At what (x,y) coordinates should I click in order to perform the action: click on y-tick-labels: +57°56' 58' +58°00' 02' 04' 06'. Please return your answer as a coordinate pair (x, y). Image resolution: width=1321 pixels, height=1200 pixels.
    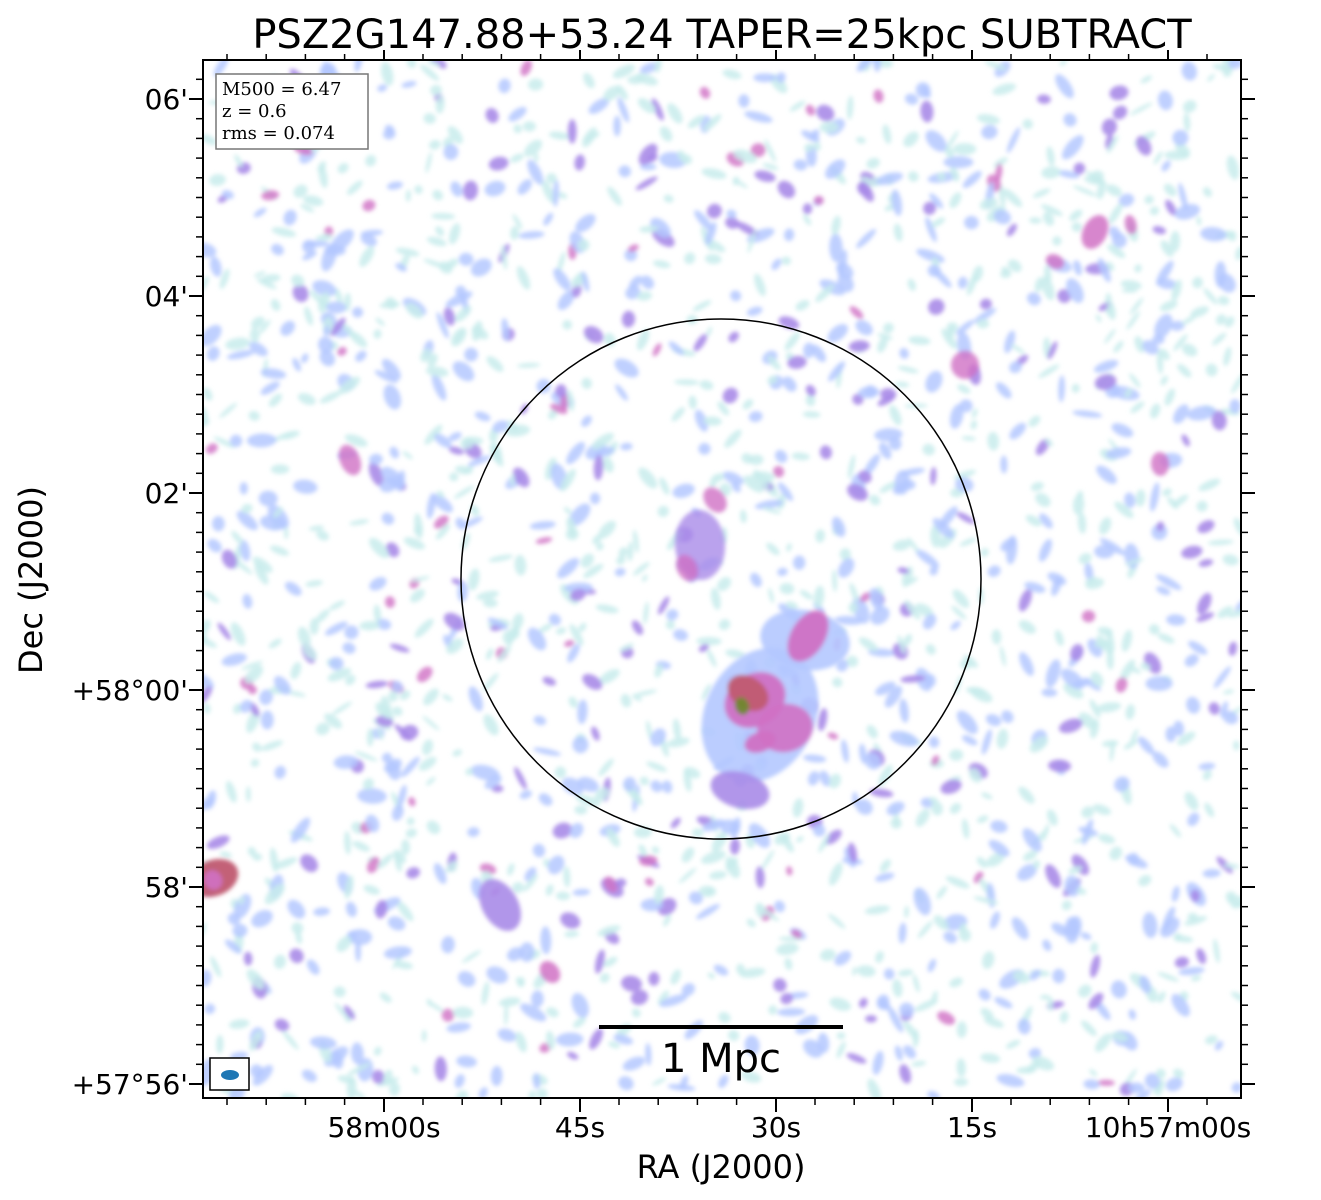
    Looking at the image, I should click on (130, 592).